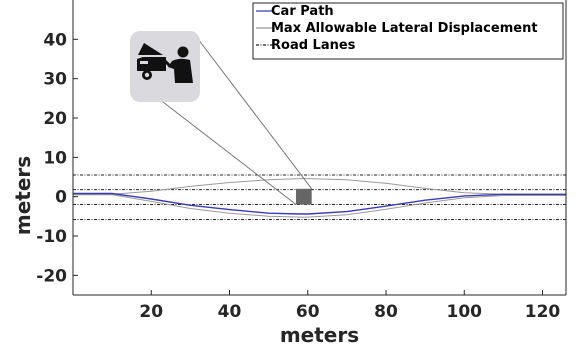  I want to click on car-hood-shape, so click(150, 49).